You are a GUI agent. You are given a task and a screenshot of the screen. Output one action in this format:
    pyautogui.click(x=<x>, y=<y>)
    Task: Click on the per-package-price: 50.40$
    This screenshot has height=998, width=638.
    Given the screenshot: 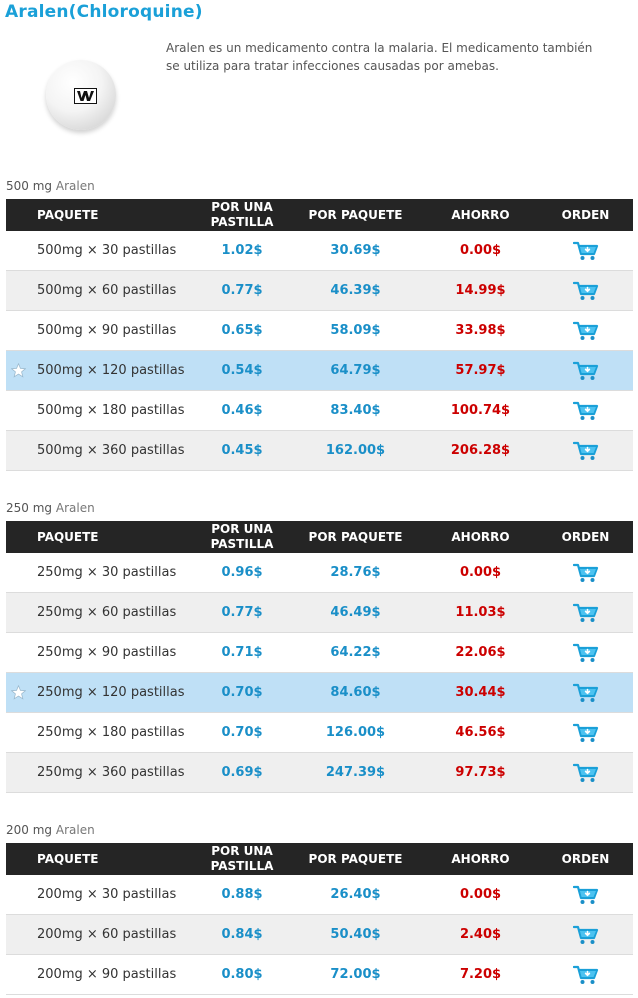 What is the action you would take?
    pyautogui.click(x=355, y=934)
    